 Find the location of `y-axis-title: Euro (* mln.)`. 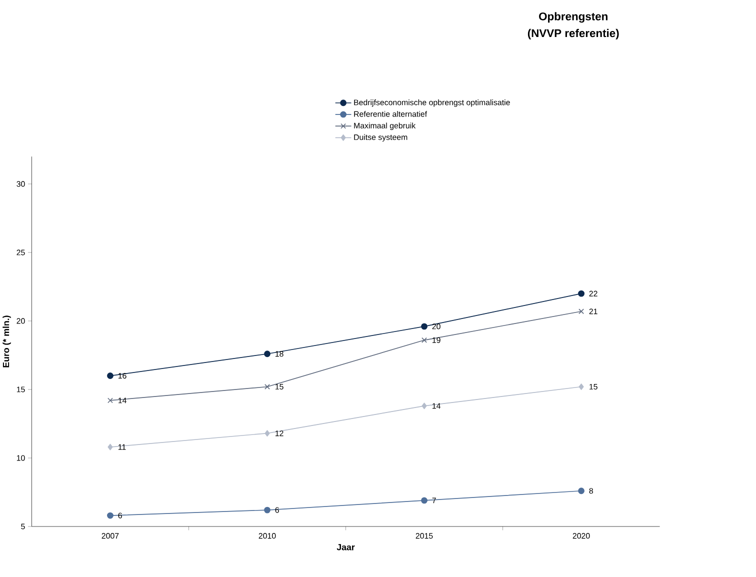

y-axis-title: Euro (* mln.) is located at coordinates (6, 342).